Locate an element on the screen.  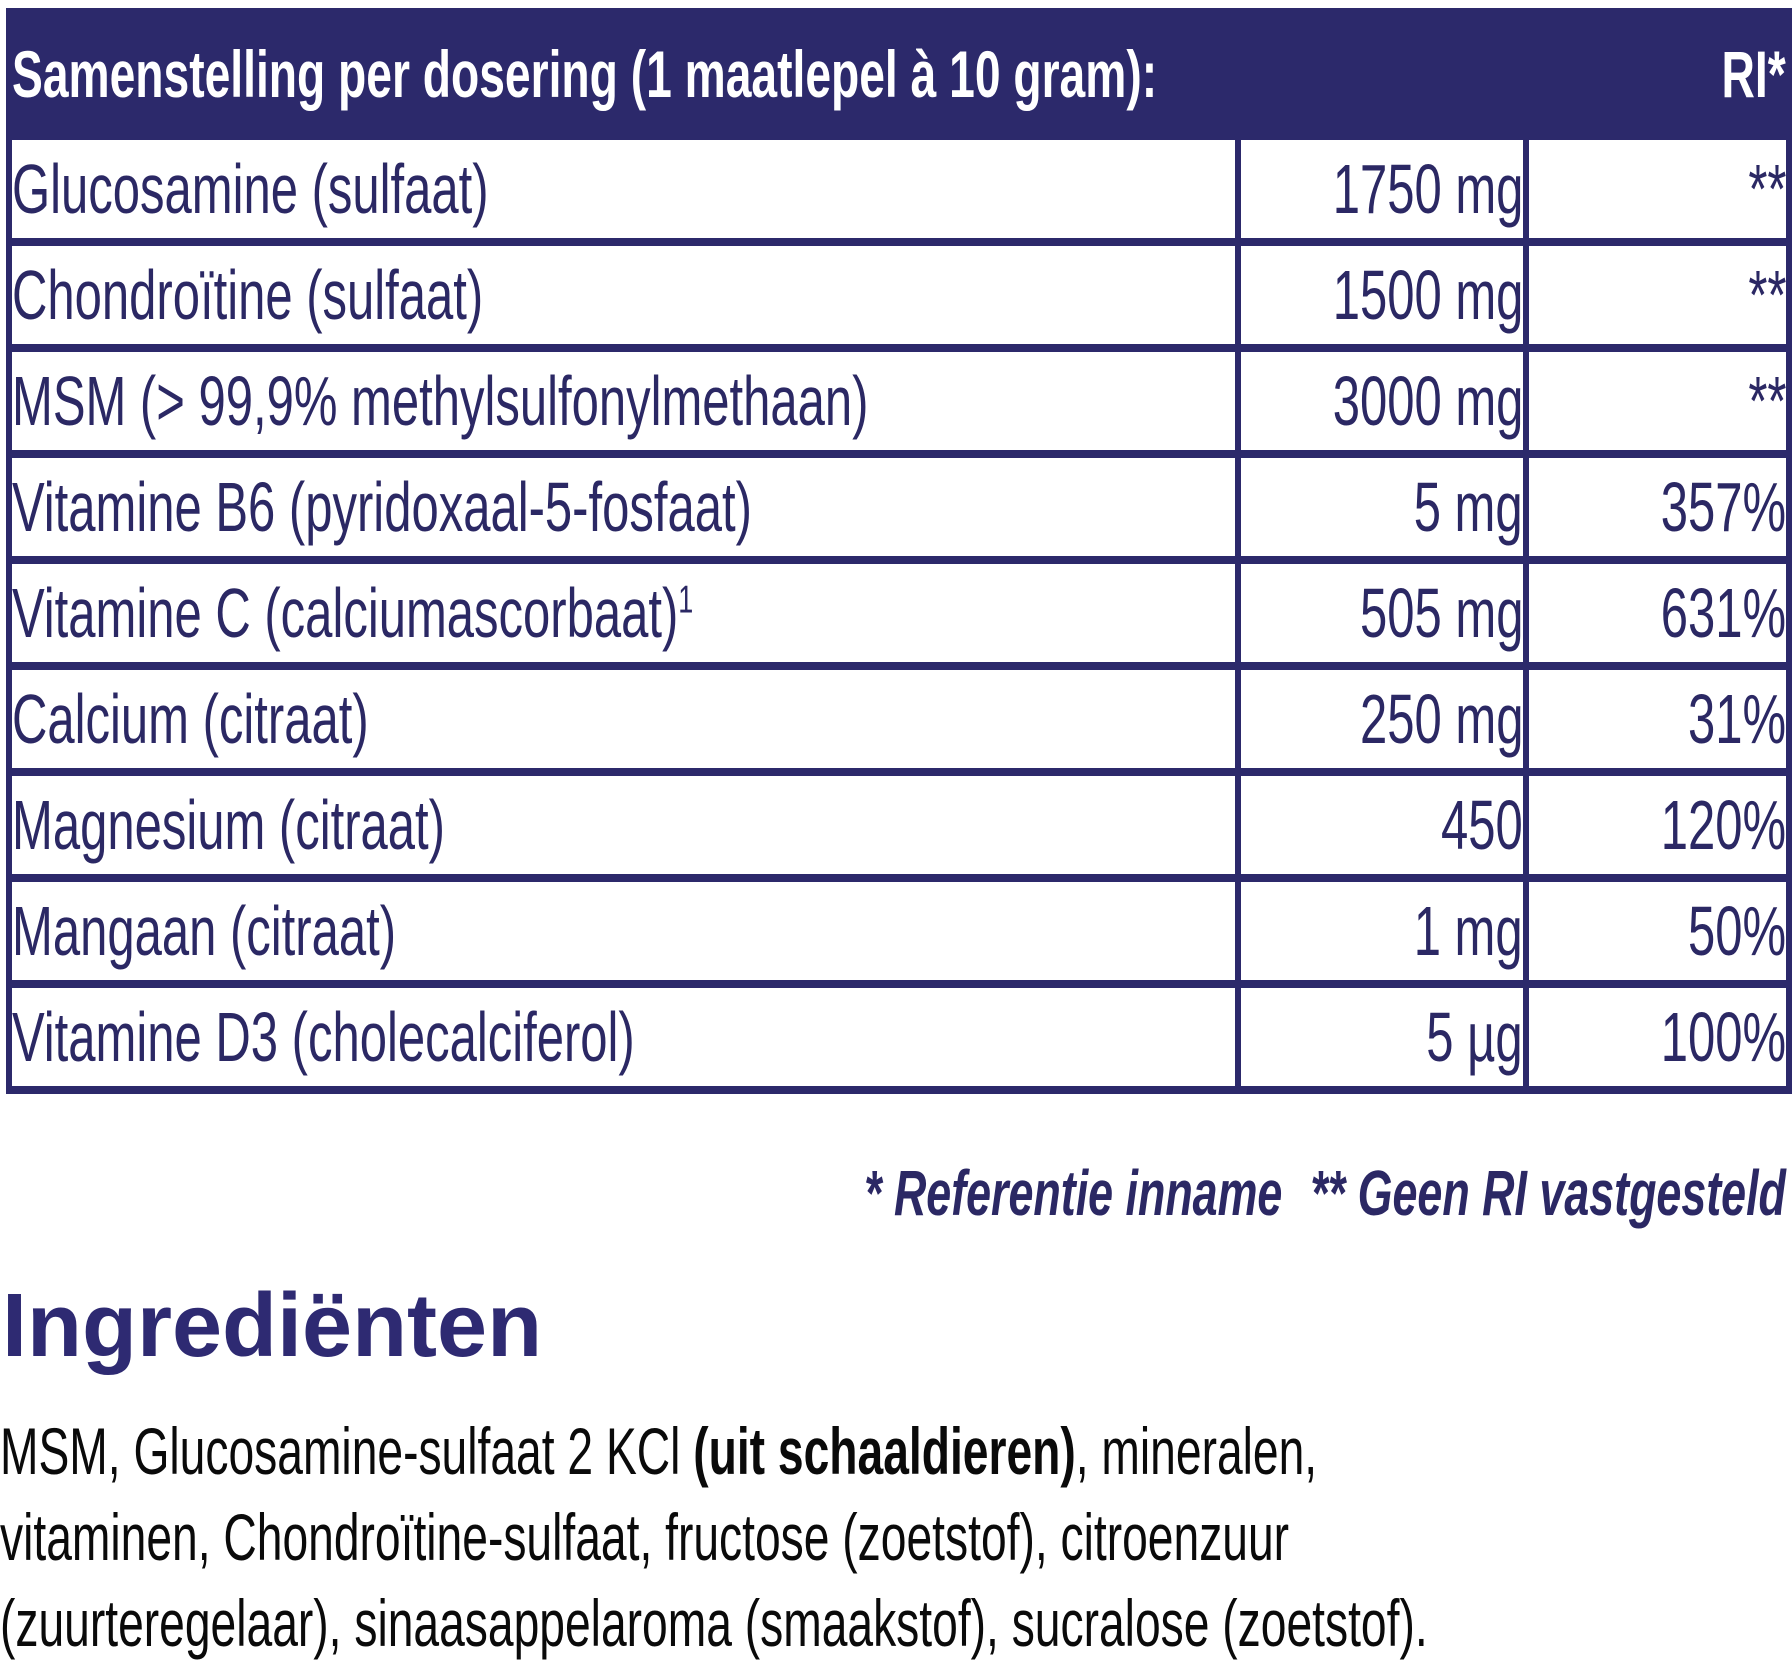
amount-cell: 5 µg is located at coordinates (1382, 1037).